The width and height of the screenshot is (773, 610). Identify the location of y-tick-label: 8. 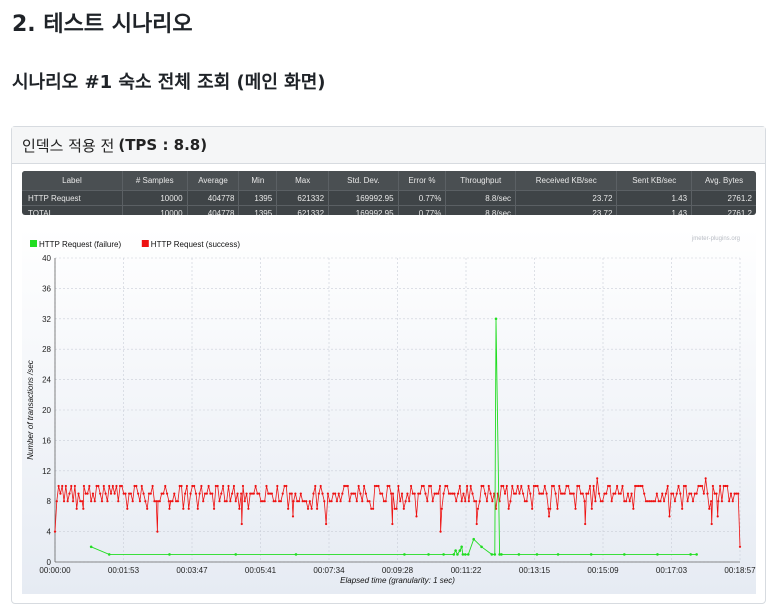
(49, 501).